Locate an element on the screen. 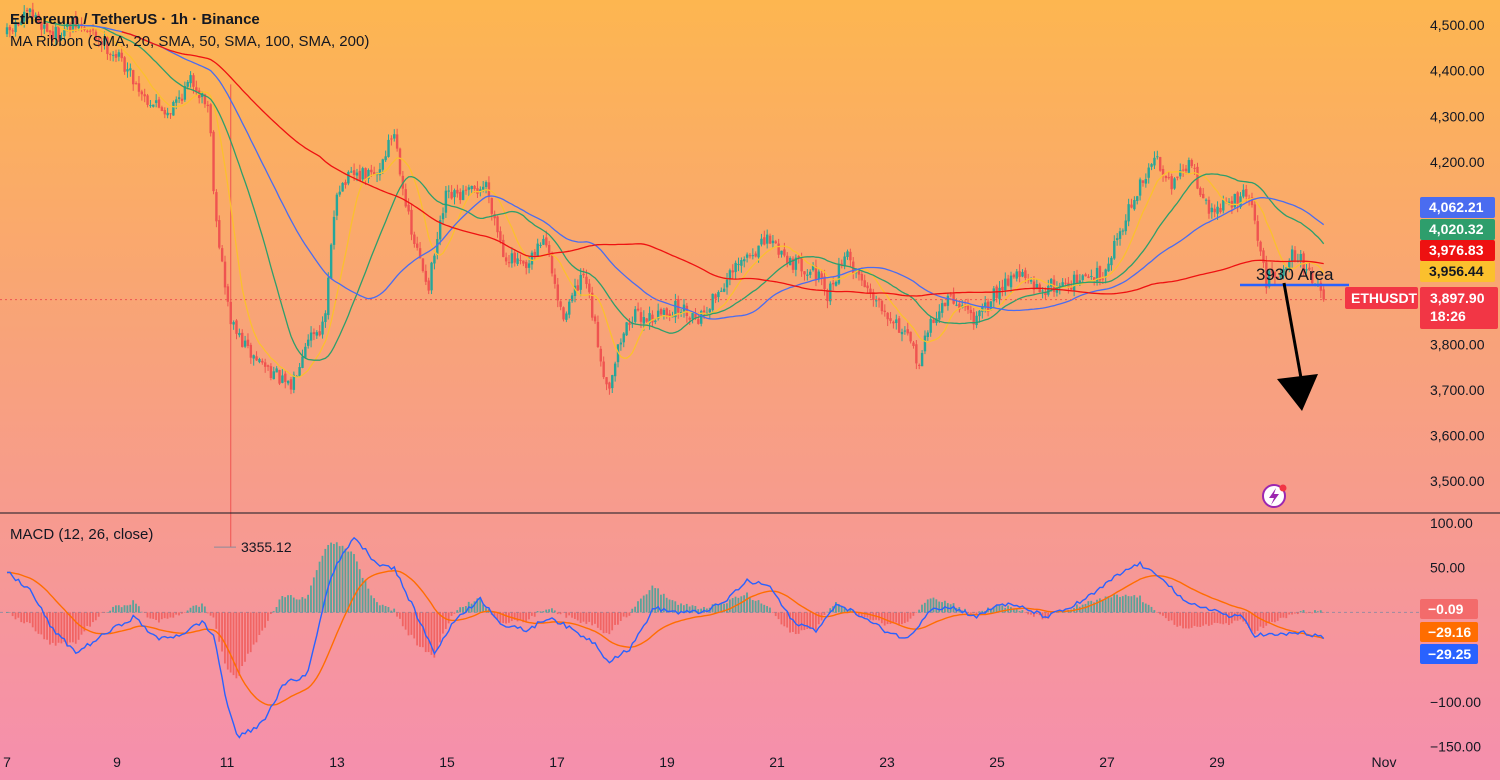 The height and width of the screenshot is (780, 1500). price-tick-label: 3,600.00 is located at coordinates (1457, 435).